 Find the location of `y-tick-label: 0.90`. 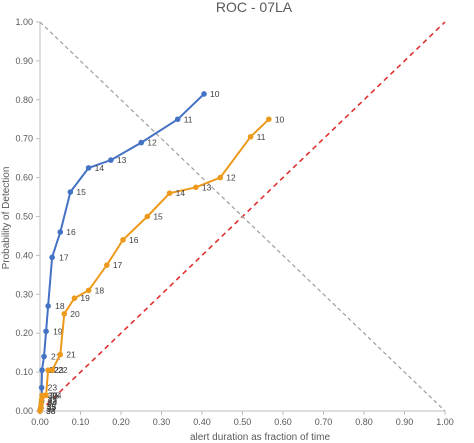

y-tick-label: 0.90 is located at coordinates (24, 61).